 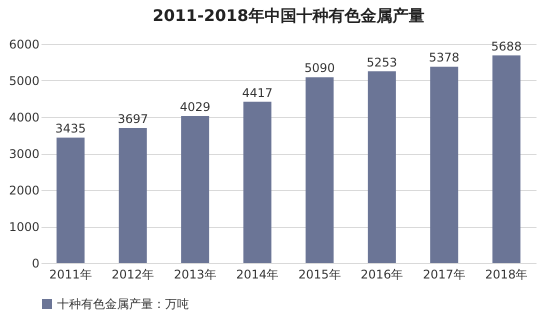 I want to click on x-tick-label: 2014年, so click(x=257, y=275).